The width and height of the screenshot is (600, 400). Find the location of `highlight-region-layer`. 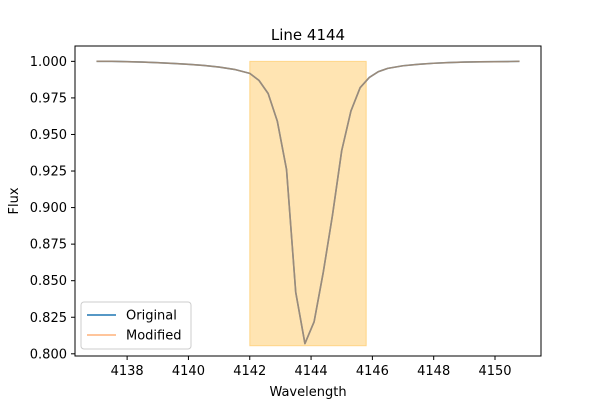

highlight-region-layer is located at coordinates (308, 203).